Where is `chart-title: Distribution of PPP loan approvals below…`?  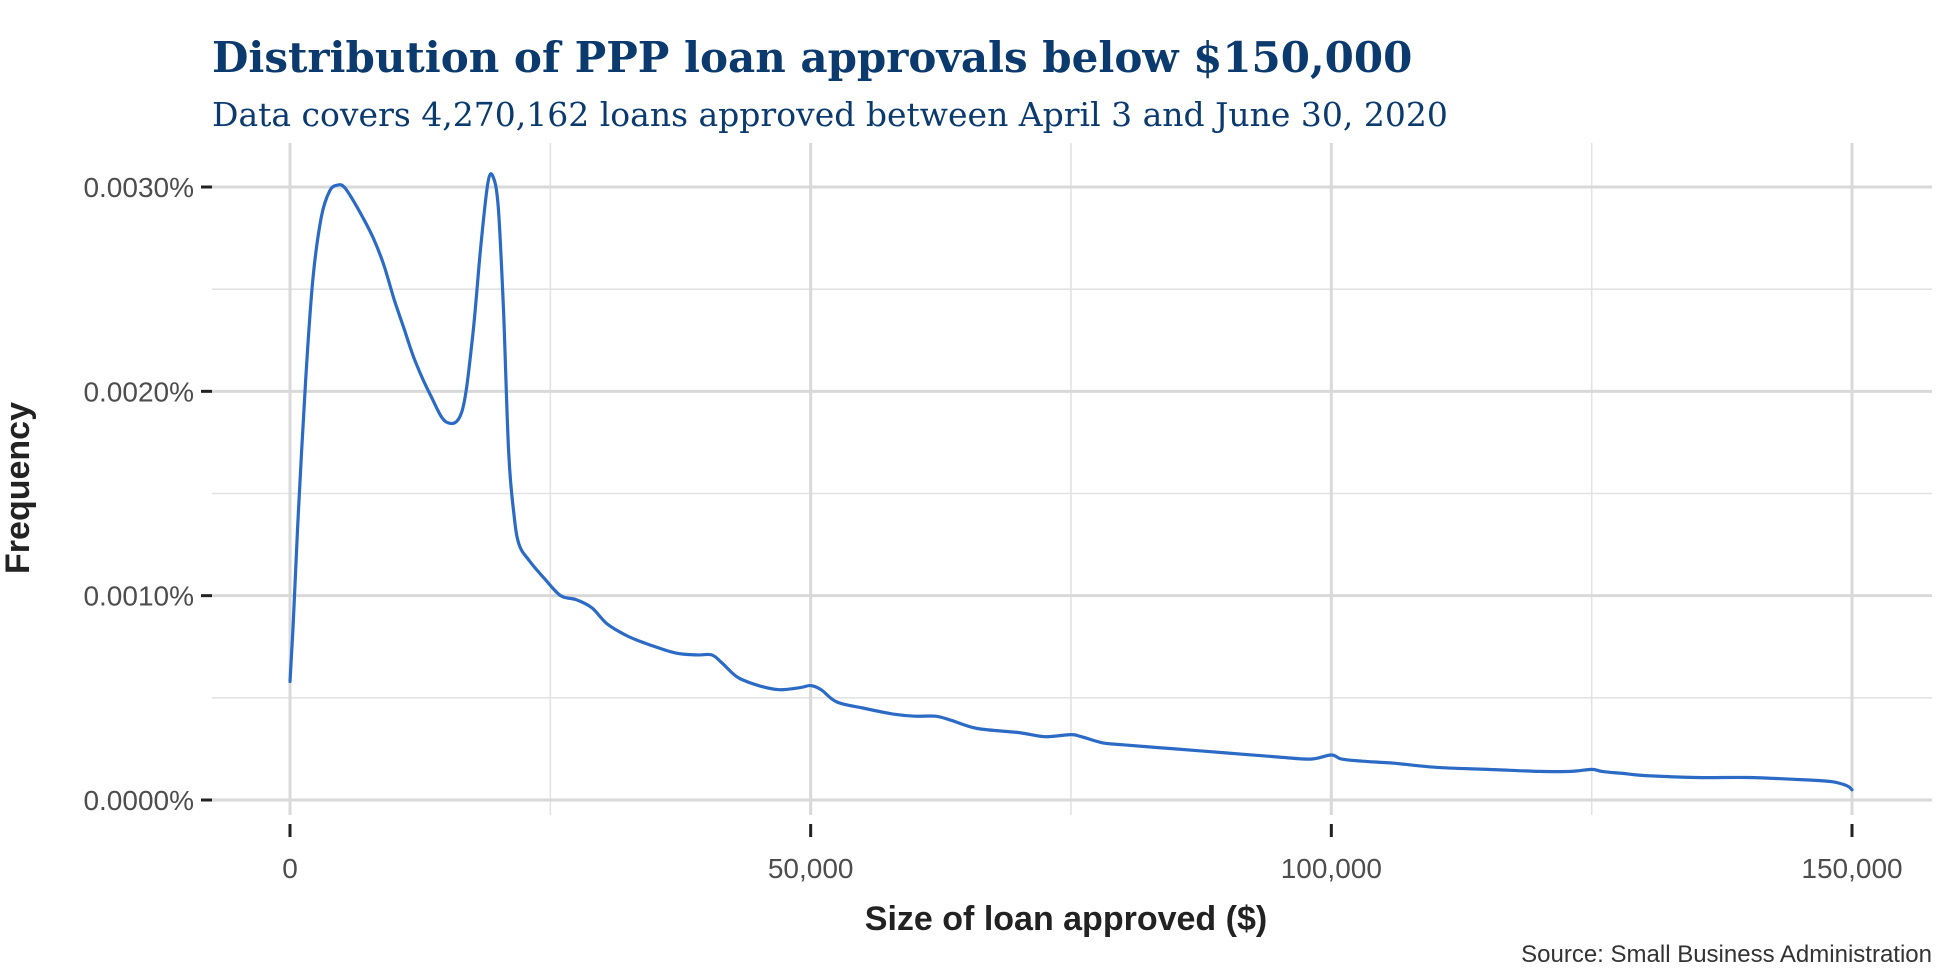 chart-title: Distribution of PPP loan approvals below… is located at coordinates (812, 57).